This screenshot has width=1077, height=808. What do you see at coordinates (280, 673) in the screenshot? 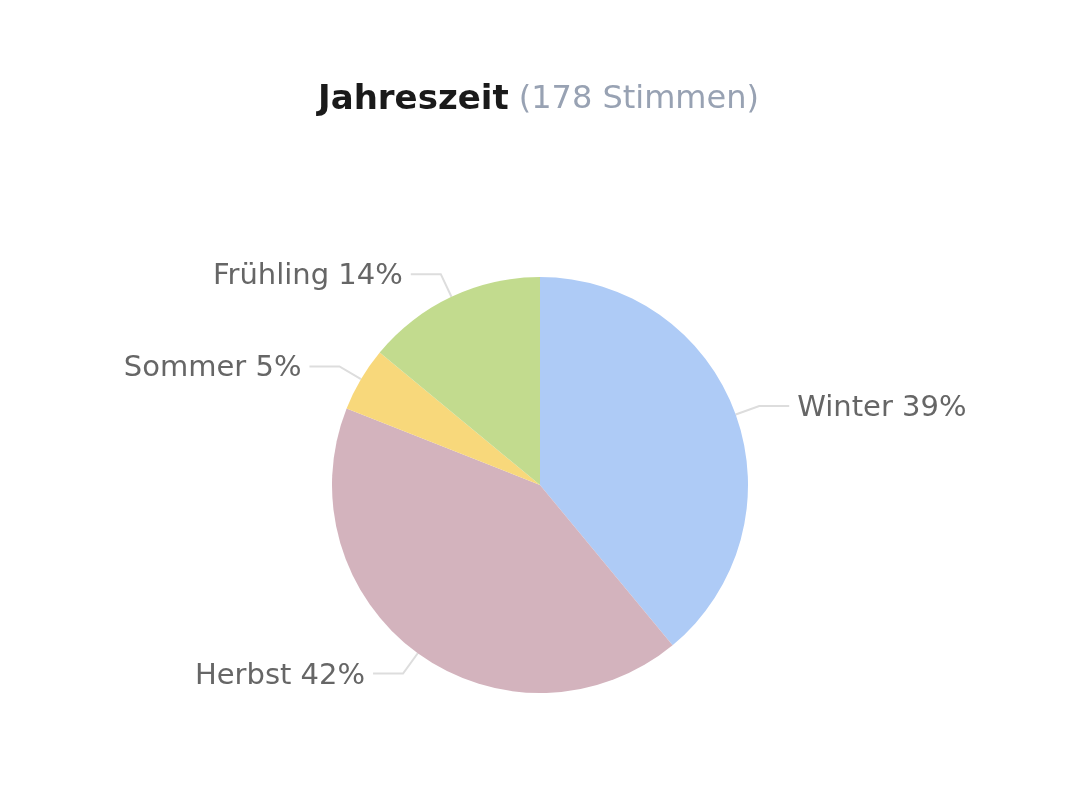
I see `slice-label: Herbst 42%` at bounding box center [280, 673].